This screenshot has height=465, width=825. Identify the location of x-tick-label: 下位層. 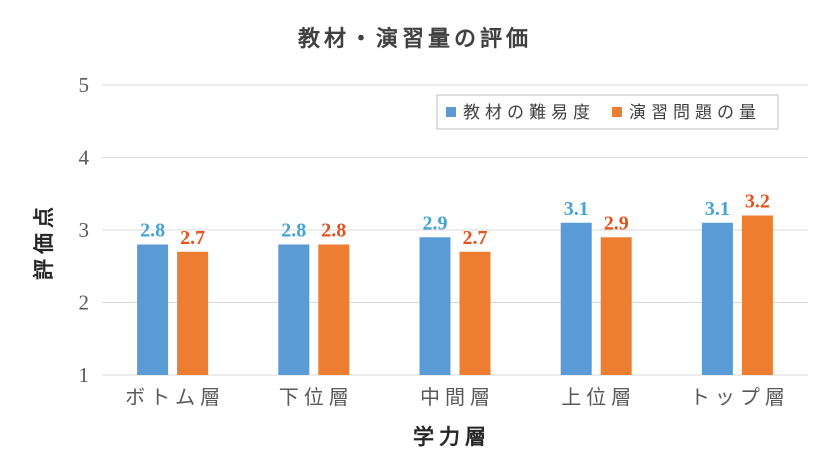
(316, 397).